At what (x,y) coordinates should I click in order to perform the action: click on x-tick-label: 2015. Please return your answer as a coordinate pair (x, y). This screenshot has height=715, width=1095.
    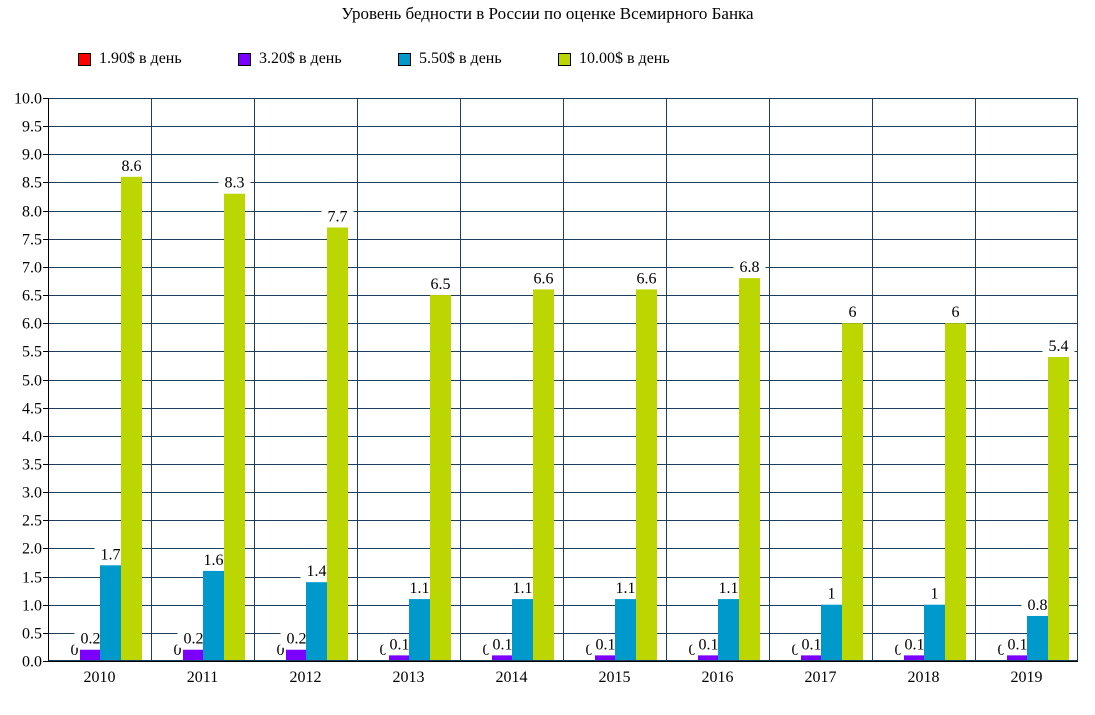
    Looking at the image, I should click on (615, 677).